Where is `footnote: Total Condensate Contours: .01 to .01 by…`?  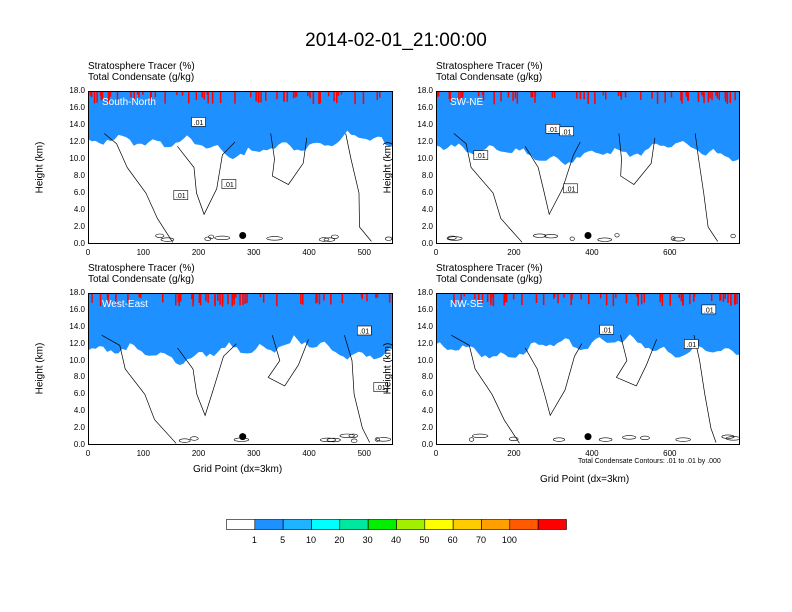 footnote: Total Condensate Contours: .01 to .01 by… is located at coordinates (649, 461).